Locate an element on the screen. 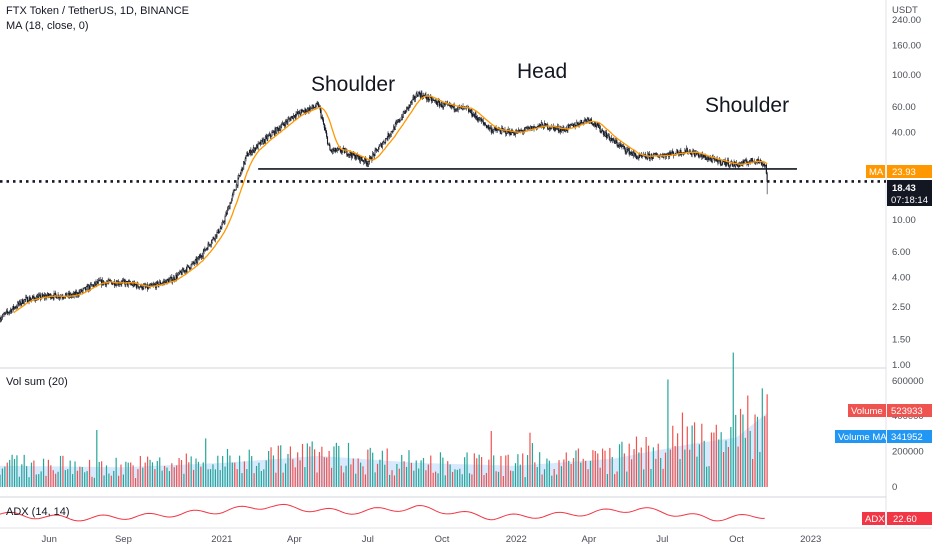 Image resolution: width=932 pixels, height=550 pixels. volume-tick-label: 200000 is located at coordinates (908, 452).